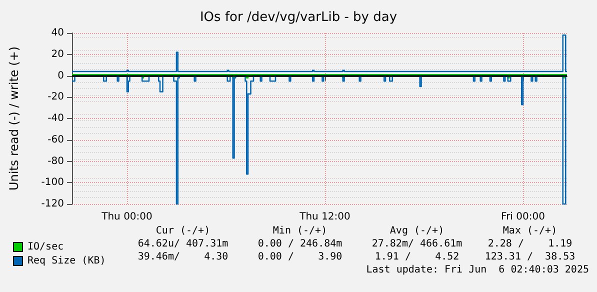 Image resolution: width=597 pixels, height=292 pixels. What do you see at coordinates (300, 244) in the screenshot?
I see `text: 0.00 / 246.84m` at bounding box center [300, 244].